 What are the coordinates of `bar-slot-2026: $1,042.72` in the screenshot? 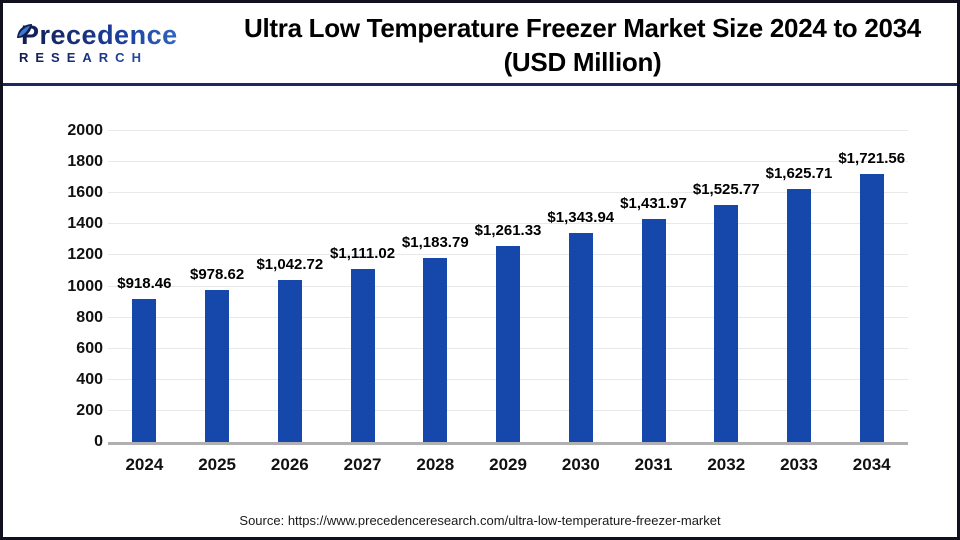 It's located at (289, 286).